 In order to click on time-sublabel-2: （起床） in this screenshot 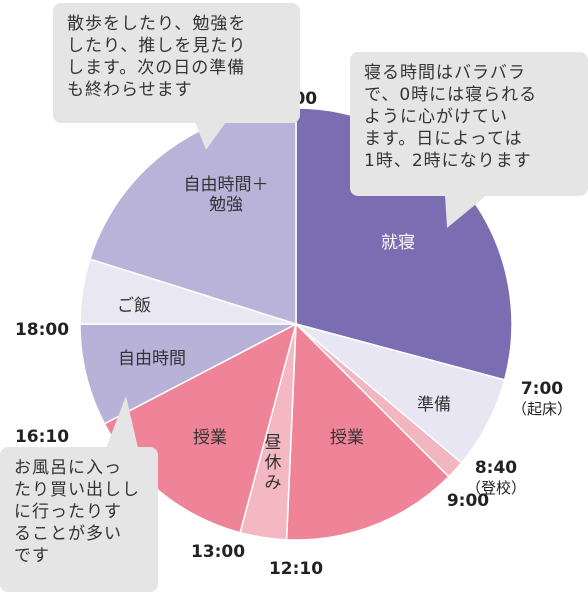, I will do `click(542, 409)`.